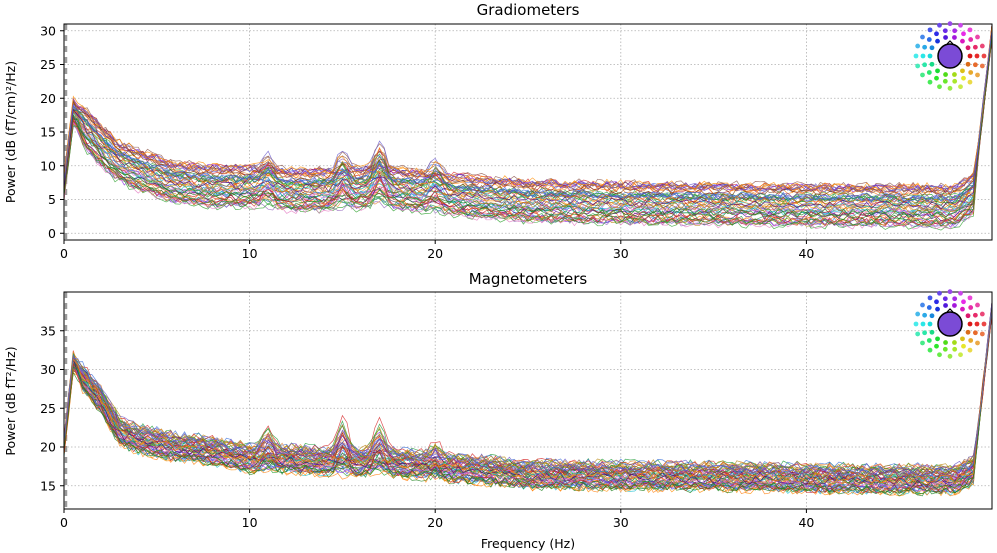  Describe the element at coordinates (52, 233) in the screenshot. I see `y-tick-label: 0` at that location.